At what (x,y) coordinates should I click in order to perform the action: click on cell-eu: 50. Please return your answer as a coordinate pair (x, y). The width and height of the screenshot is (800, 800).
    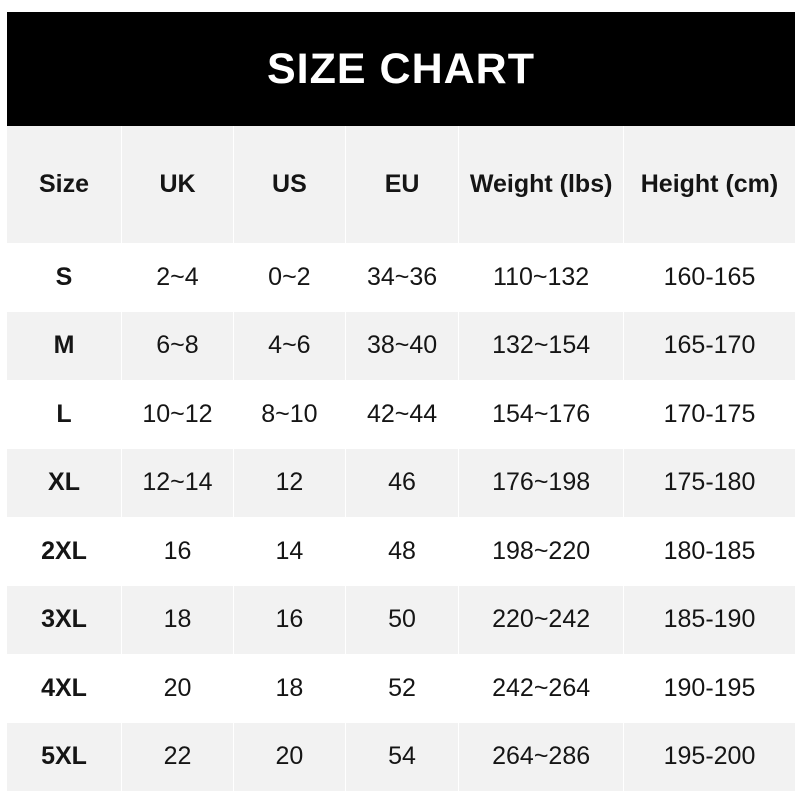
    Looking at the image, I should click on (403, 619).